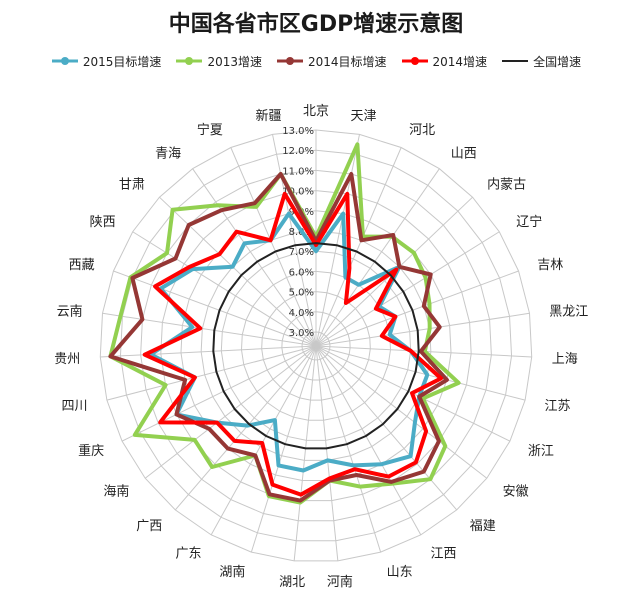 Image resolution: width=632 pixels, height=608 pixels. What do you see at coordinates (298, 171) in the screenshot?
I see `tick-label: 11.0%` at bounding box center [298, 171].